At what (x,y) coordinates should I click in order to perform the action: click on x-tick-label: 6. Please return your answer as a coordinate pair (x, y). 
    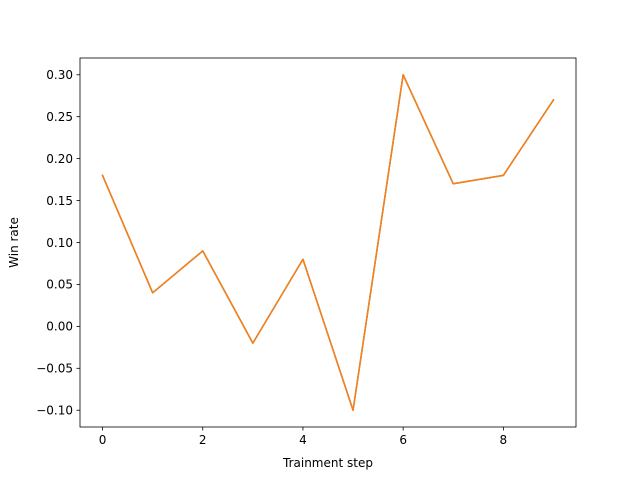
    Looking at the image, I should click on (403, 440).